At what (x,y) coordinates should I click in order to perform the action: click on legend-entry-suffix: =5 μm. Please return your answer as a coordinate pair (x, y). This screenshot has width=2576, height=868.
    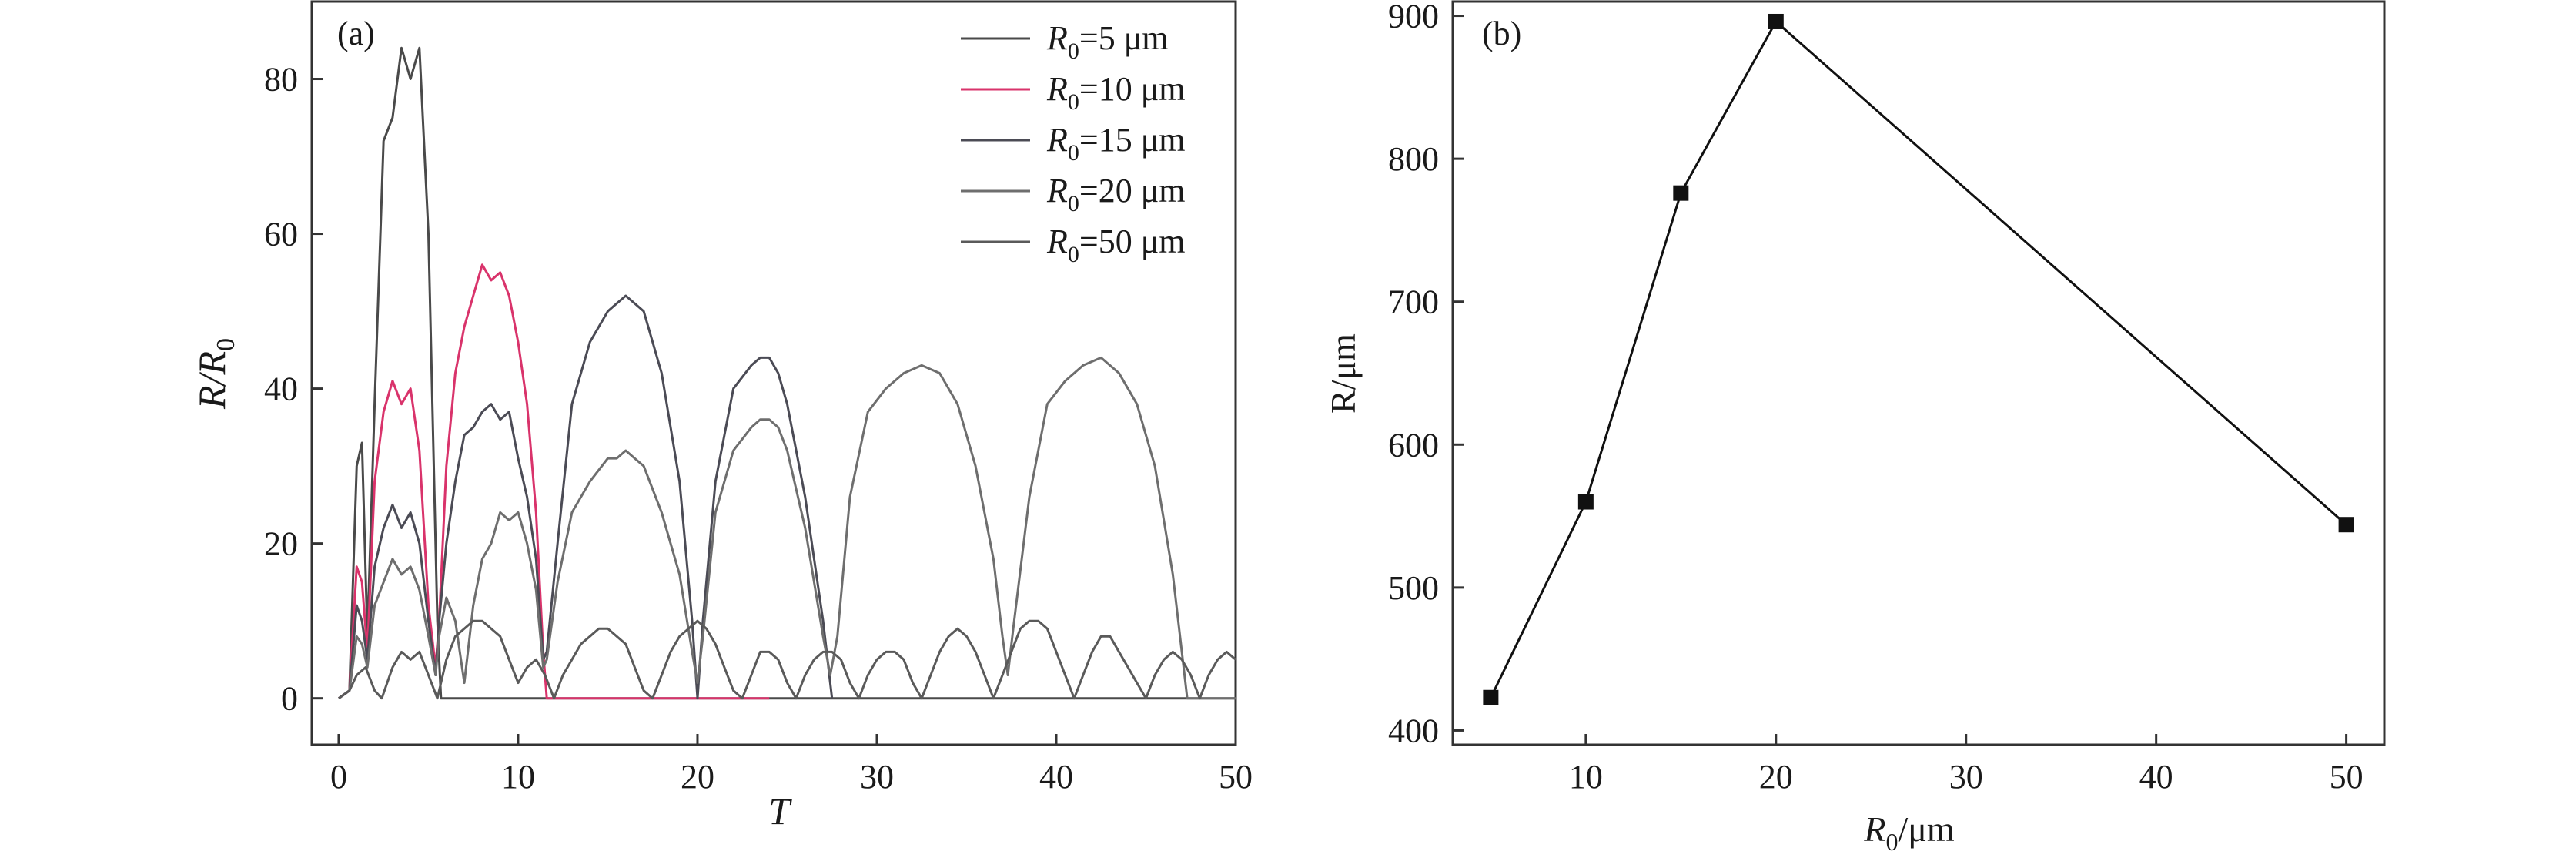
    Looking at the image, I should click on (1124, 38).